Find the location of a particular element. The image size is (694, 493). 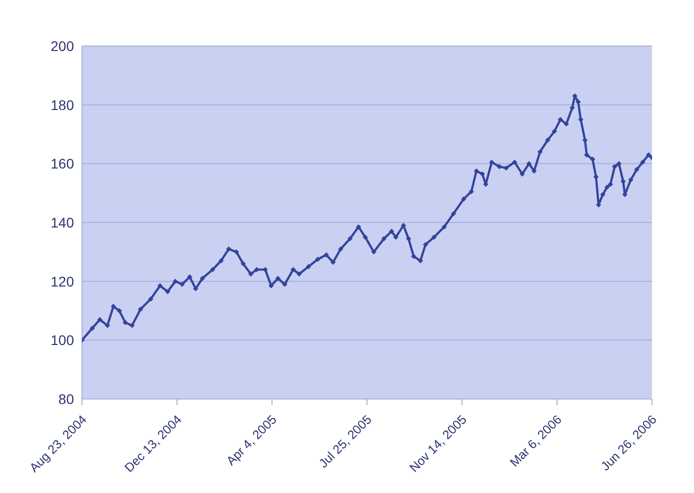

y-tick-label: 80 is located at coordinates (66, 398).